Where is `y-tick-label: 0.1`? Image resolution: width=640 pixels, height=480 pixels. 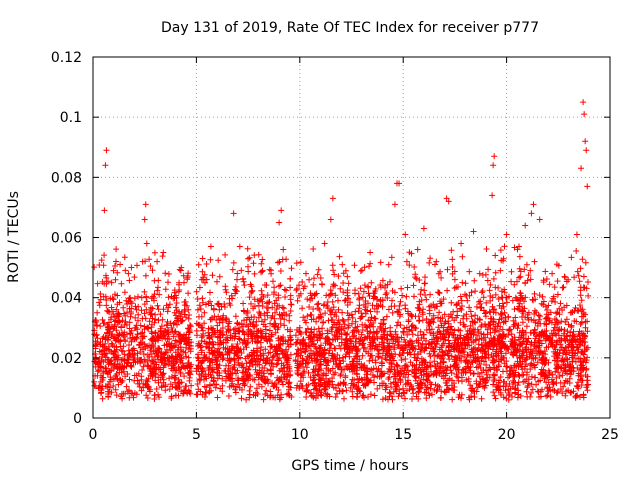 y-tick-label: 0.1 is located at coordinates (71, 118).